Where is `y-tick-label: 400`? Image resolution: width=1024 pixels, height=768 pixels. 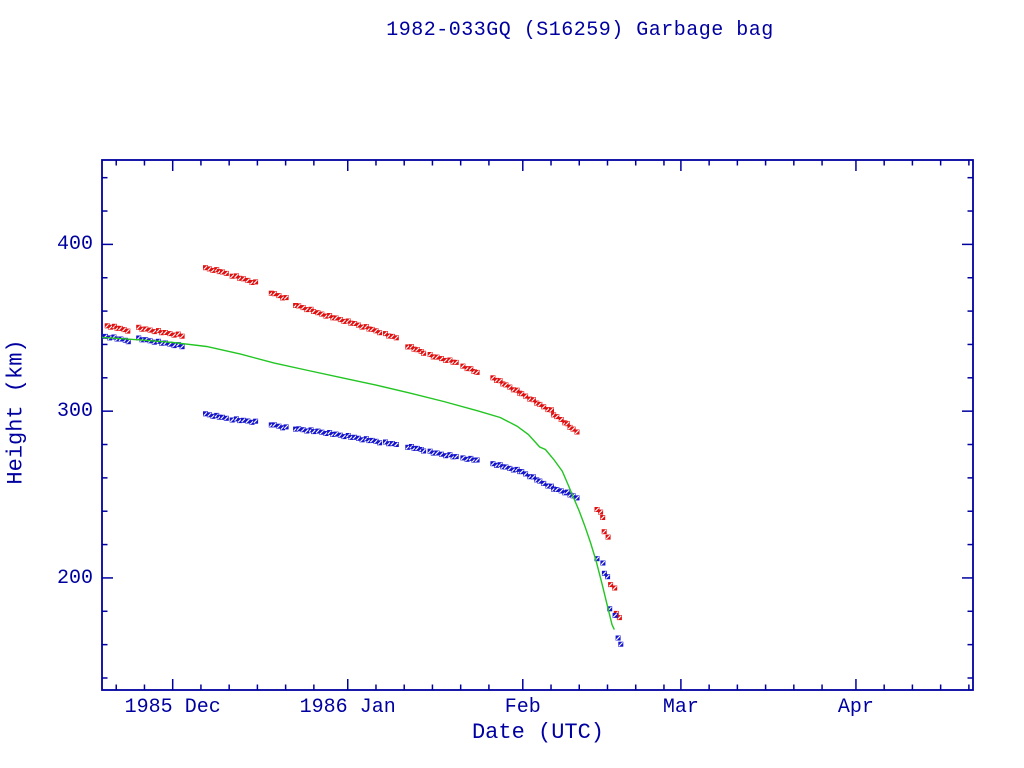 y-tick-label: 400 is located at coordinates (74, 245).